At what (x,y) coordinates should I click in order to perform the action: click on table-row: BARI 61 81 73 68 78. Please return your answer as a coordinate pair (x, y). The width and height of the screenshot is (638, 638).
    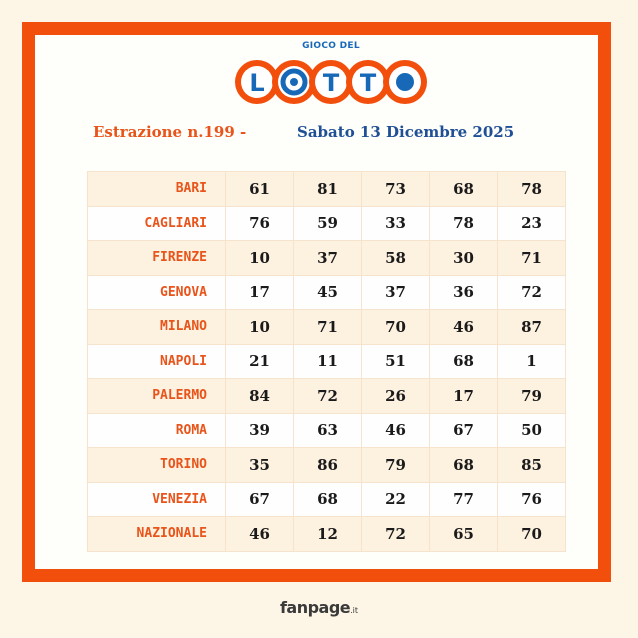
    Looking at the image, I should click on (326, 189).